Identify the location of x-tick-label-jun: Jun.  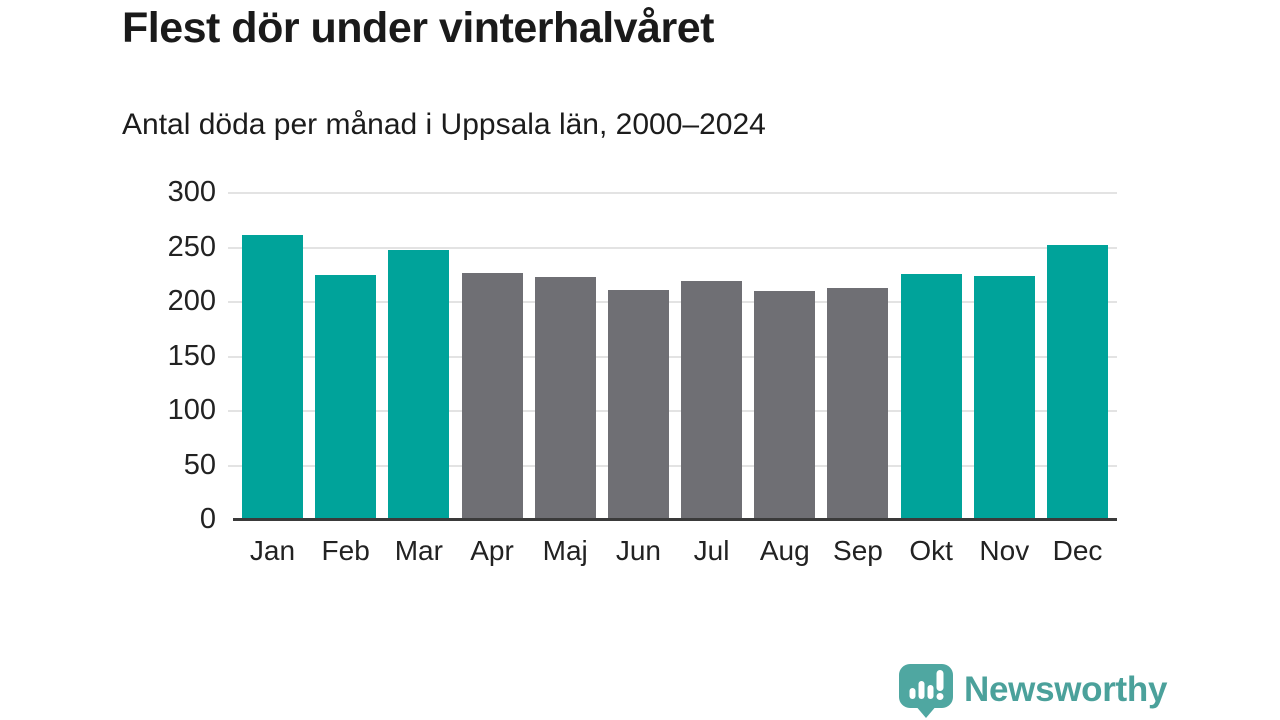
(638, 550).